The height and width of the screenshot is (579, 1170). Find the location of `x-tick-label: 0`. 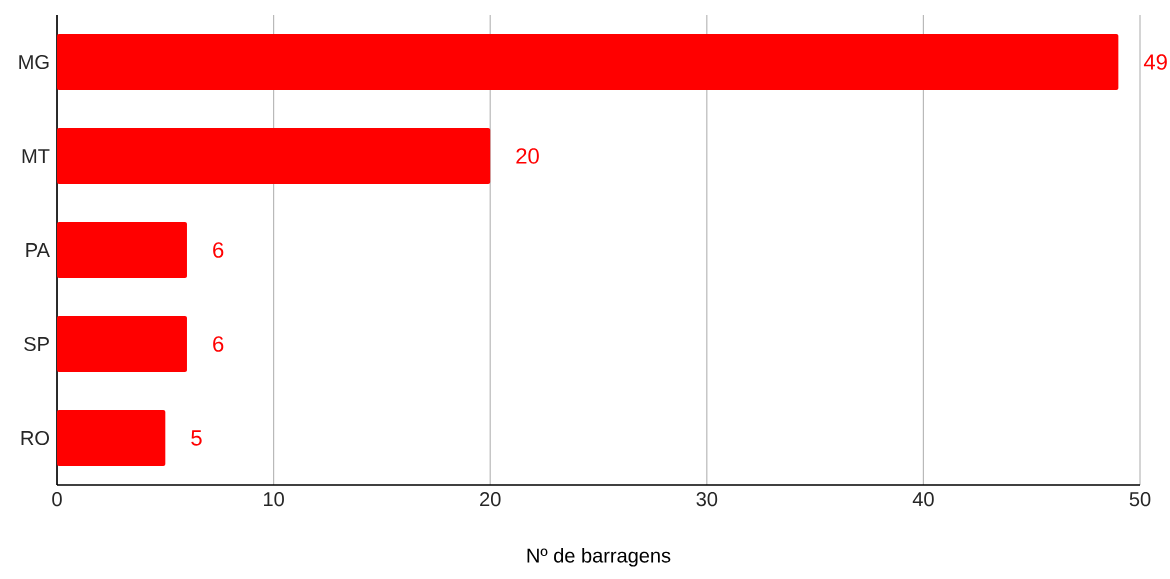

x-tick-label: 0 is located at coordinates (57, 499).